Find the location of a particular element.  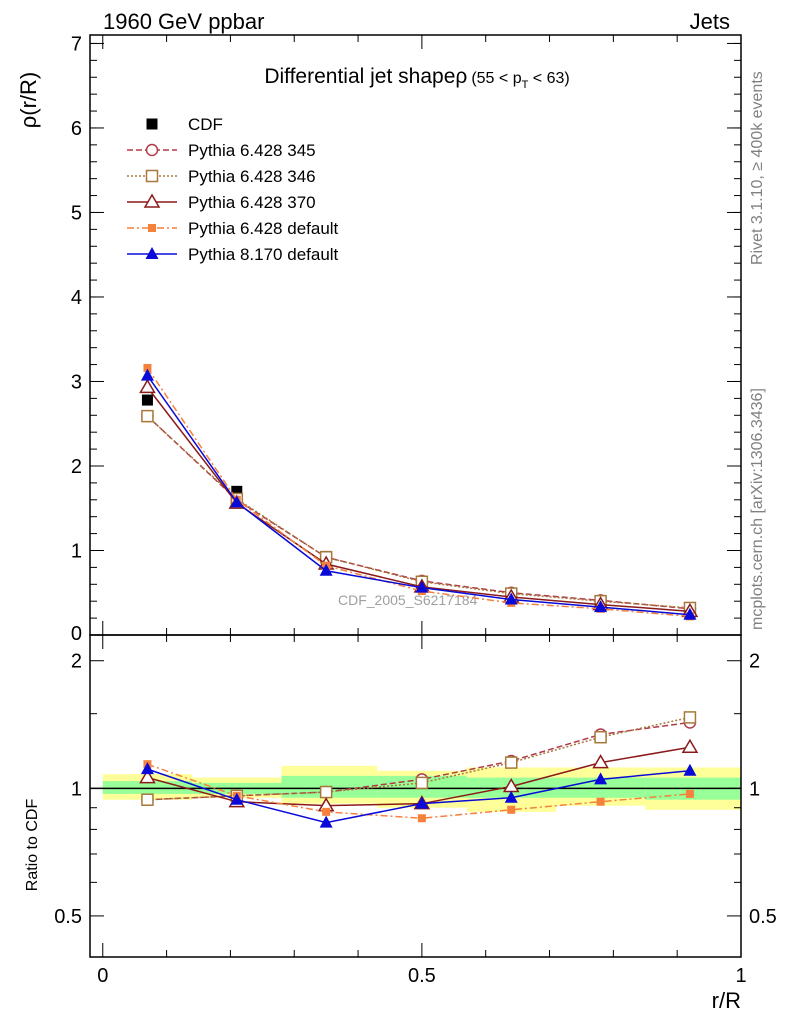

main-title-symbol: ρ is located at coordinates (461, 76).